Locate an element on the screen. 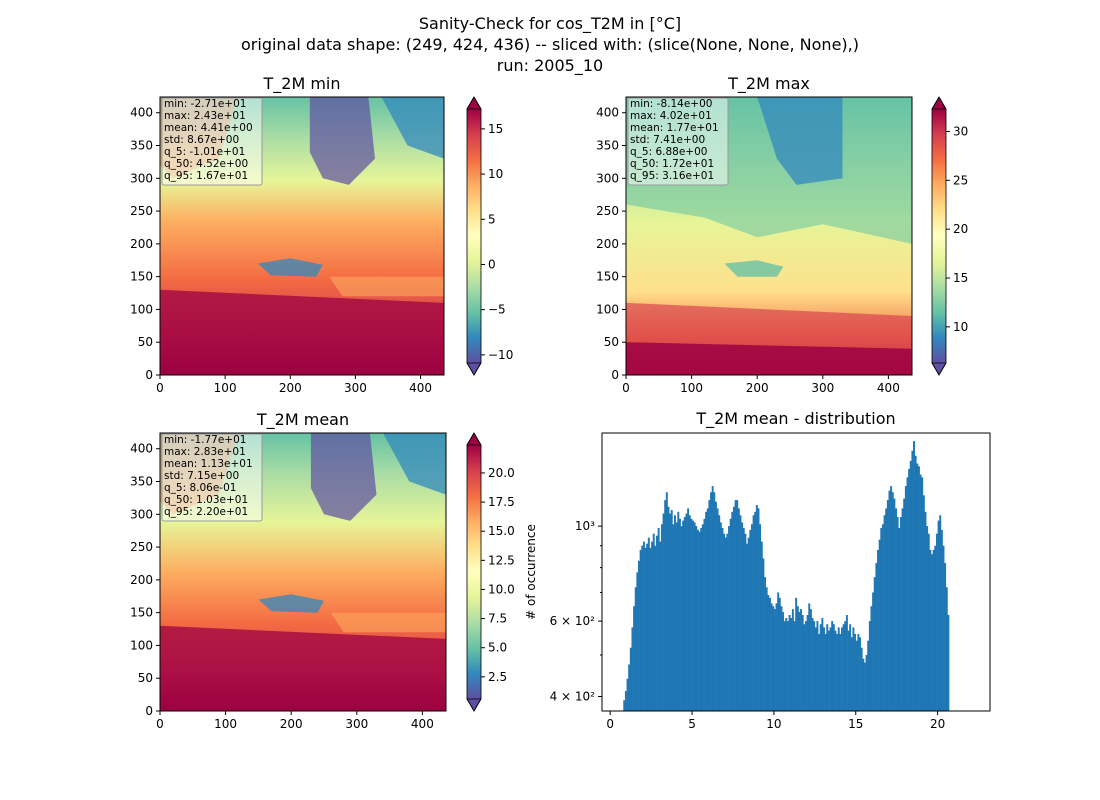  colorbar-tick-label: 20 is located at coordinates (960, 229).